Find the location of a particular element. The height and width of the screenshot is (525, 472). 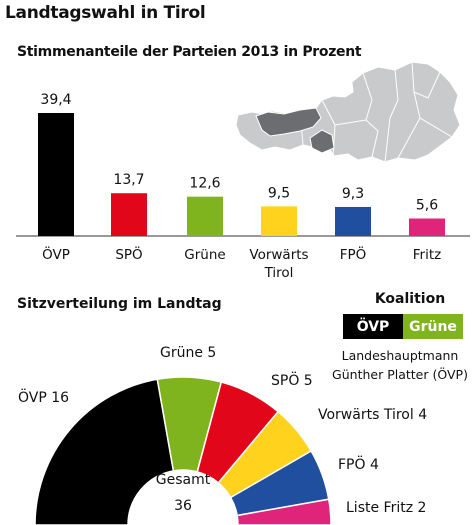

category-label-gruene: Grüne is located at coordinates (204, 255).